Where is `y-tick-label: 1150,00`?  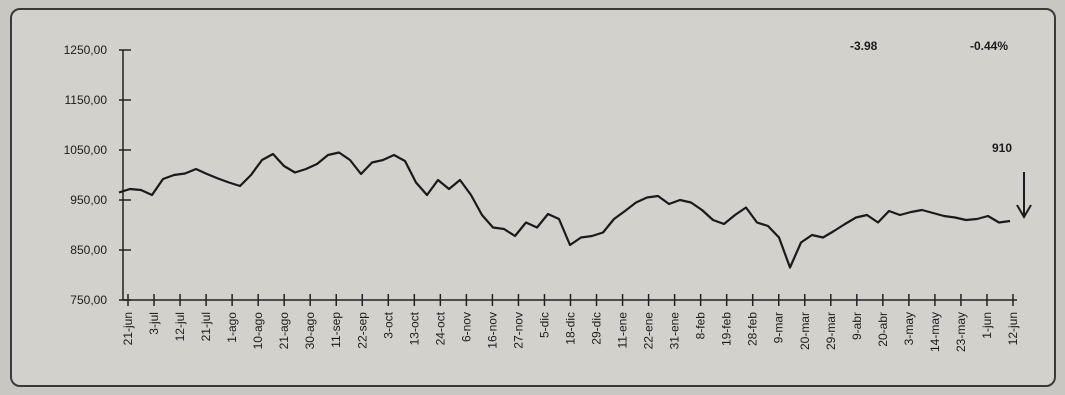
y-tick-label: 1150,00 is located at coordinates (86, 100).